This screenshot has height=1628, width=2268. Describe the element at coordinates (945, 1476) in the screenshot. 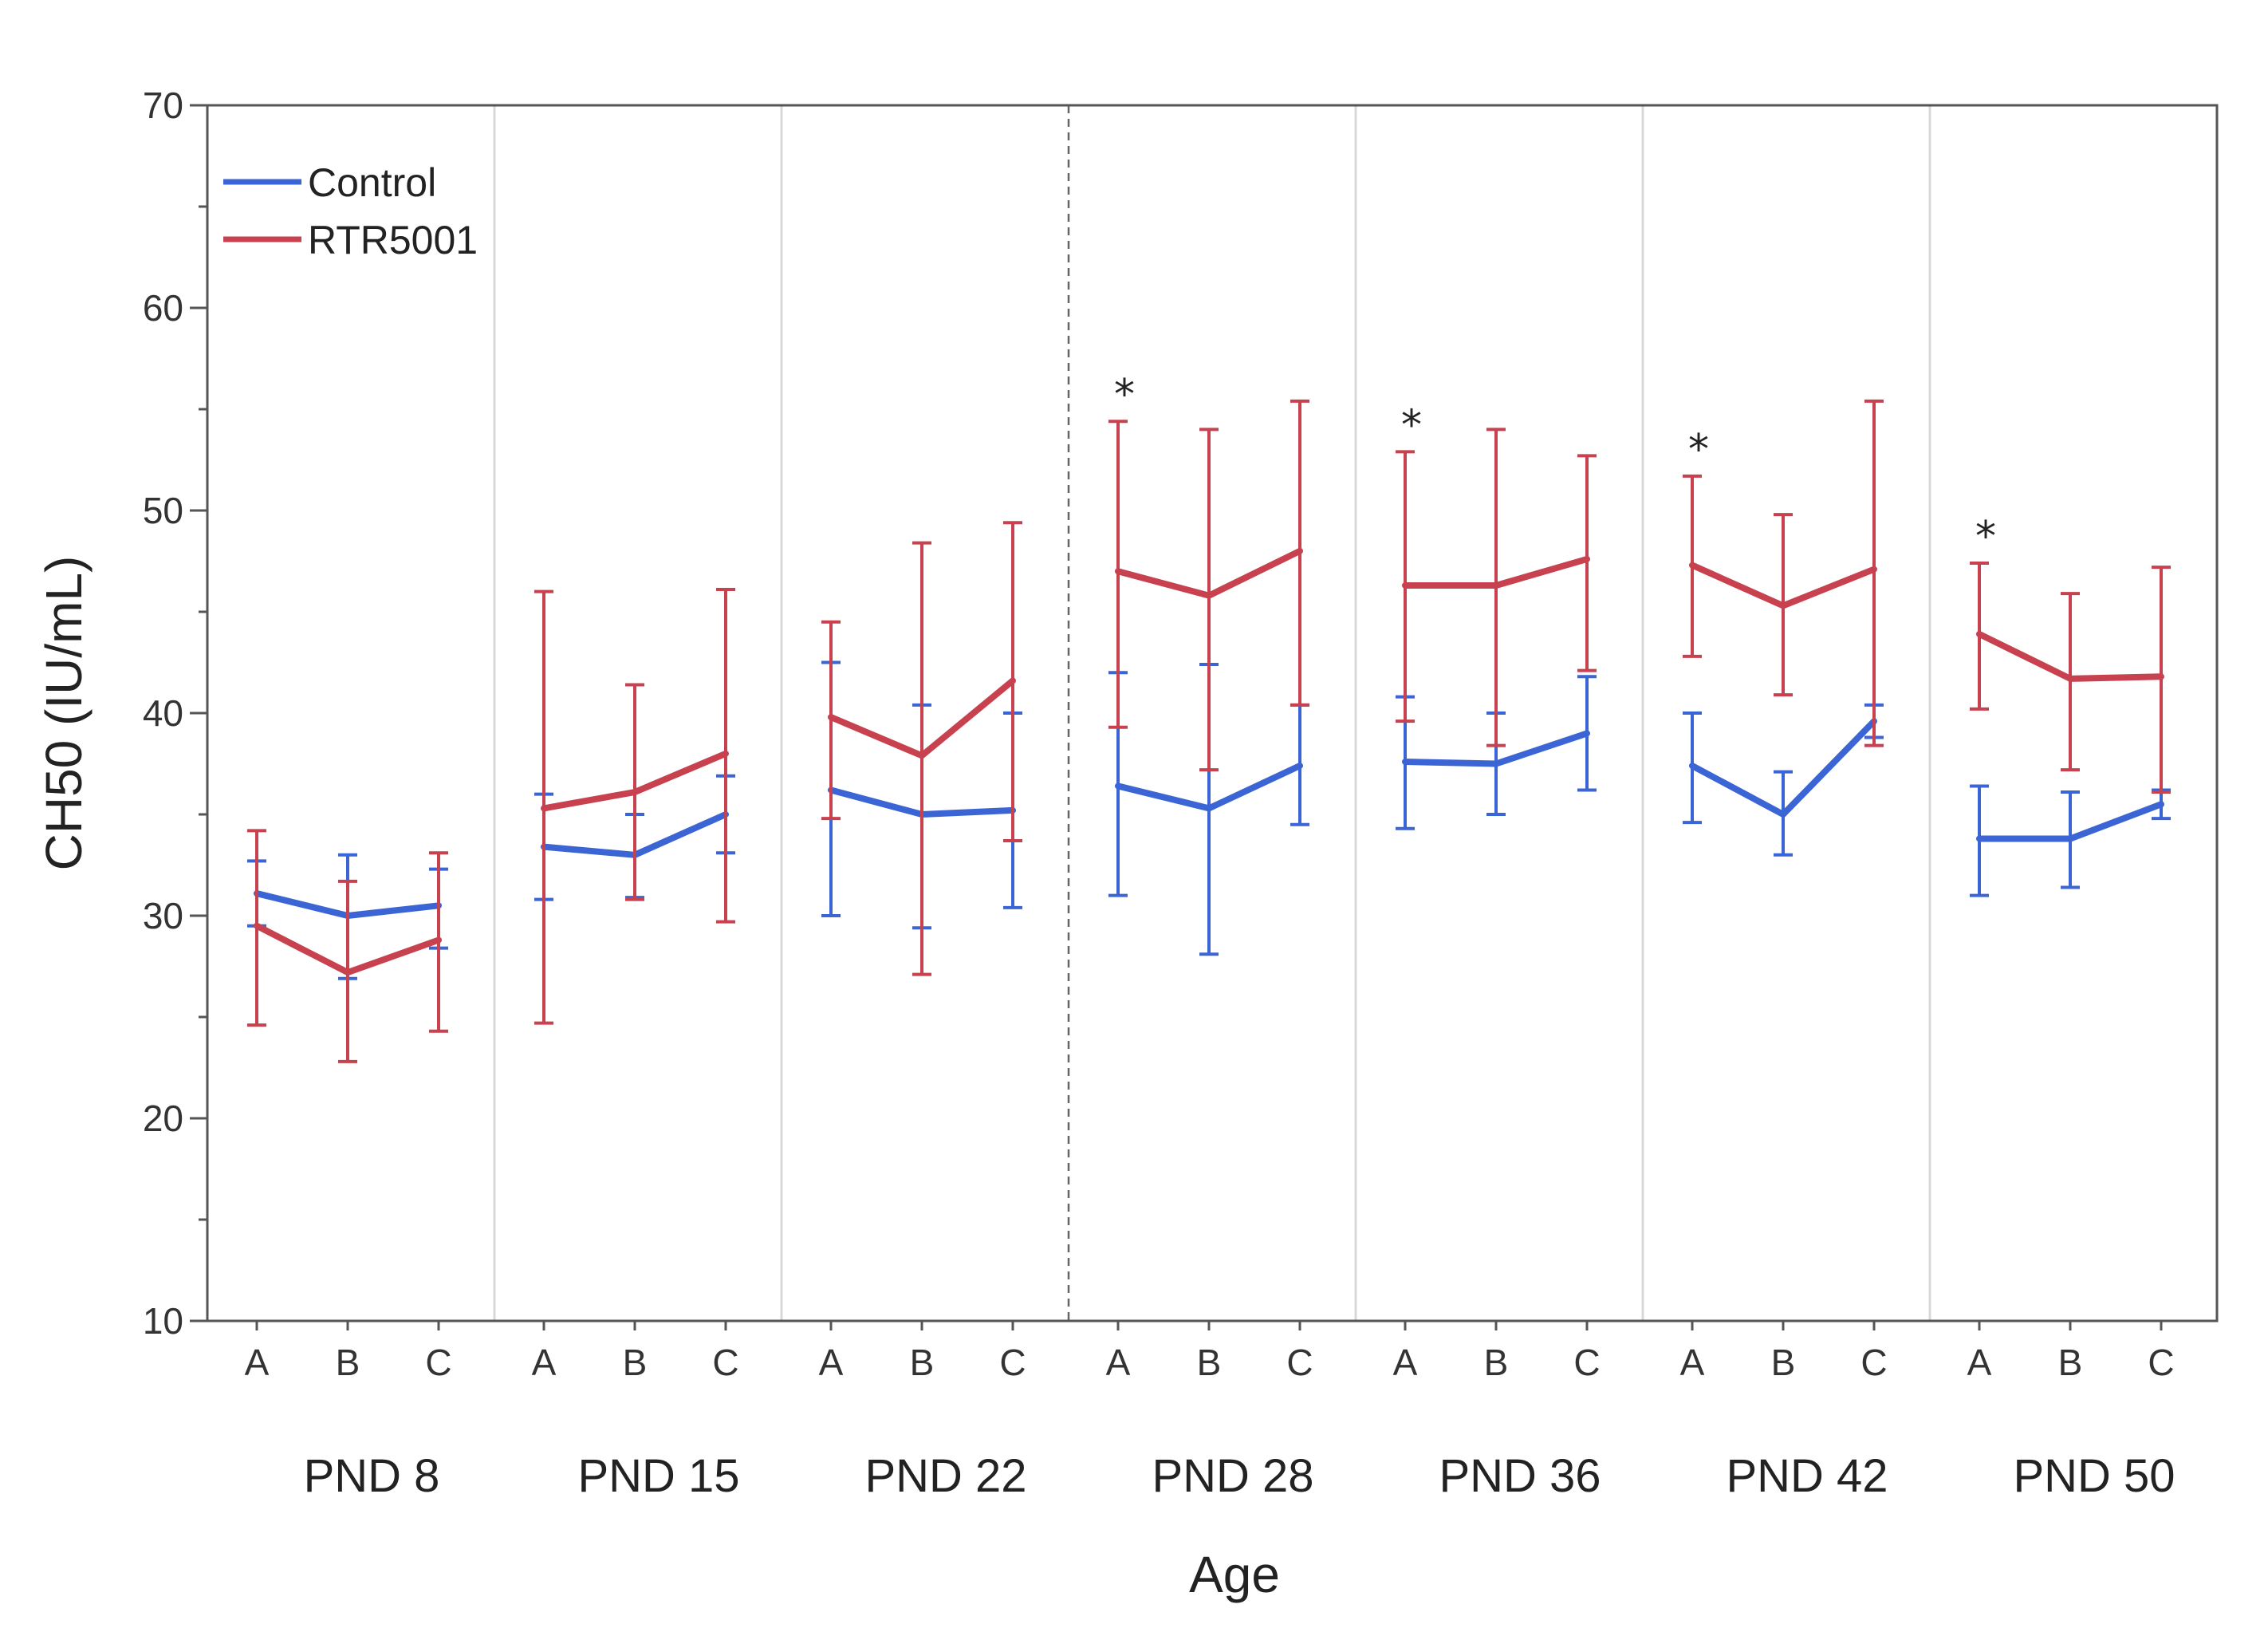

I see `group-label-pnd-22: PND 22` at that location.